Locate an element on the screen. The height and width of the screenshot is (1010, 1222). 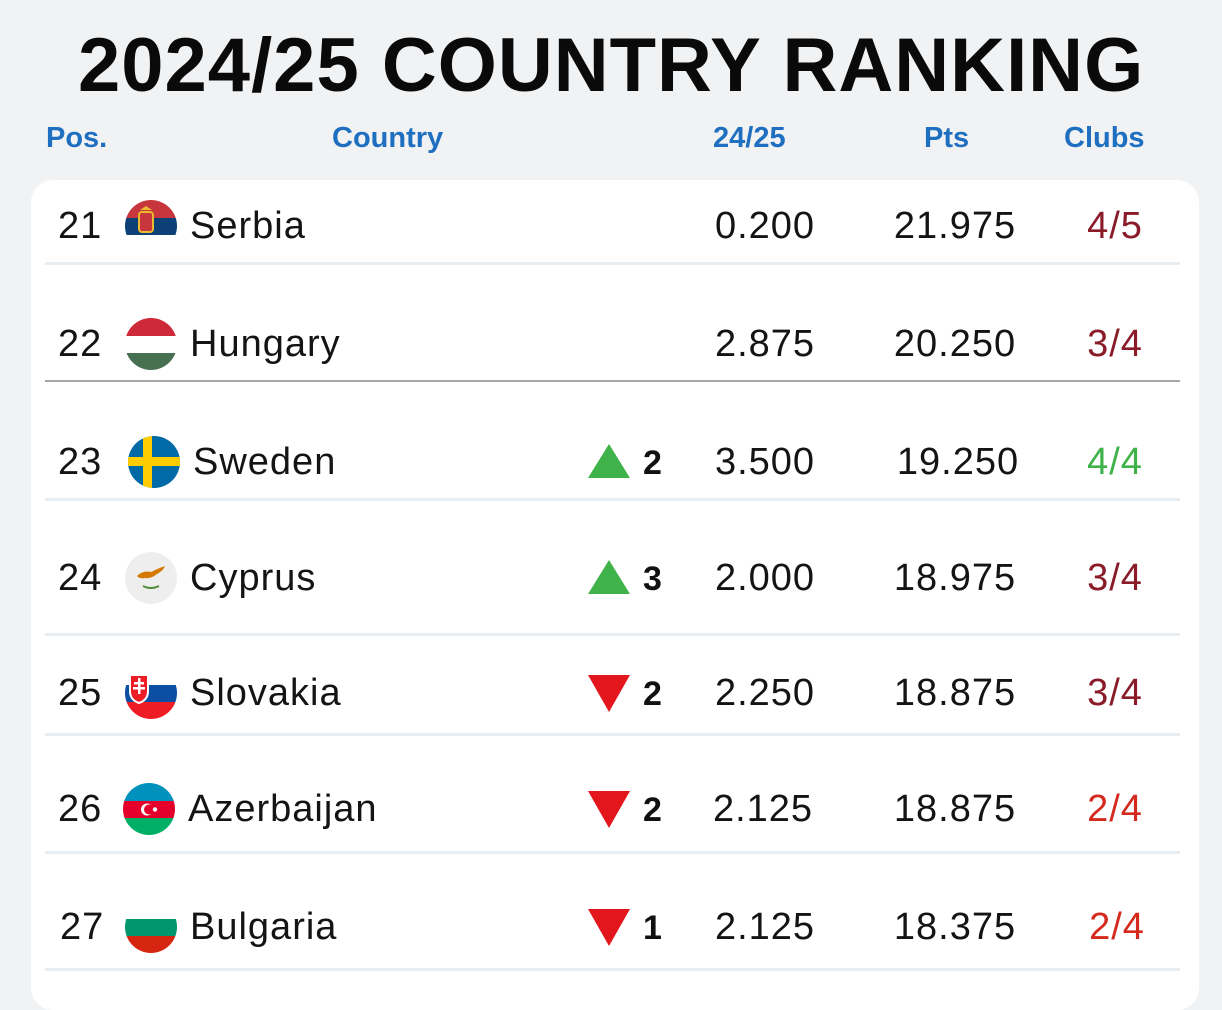
position: 27 is located at coordinates (82, 927).